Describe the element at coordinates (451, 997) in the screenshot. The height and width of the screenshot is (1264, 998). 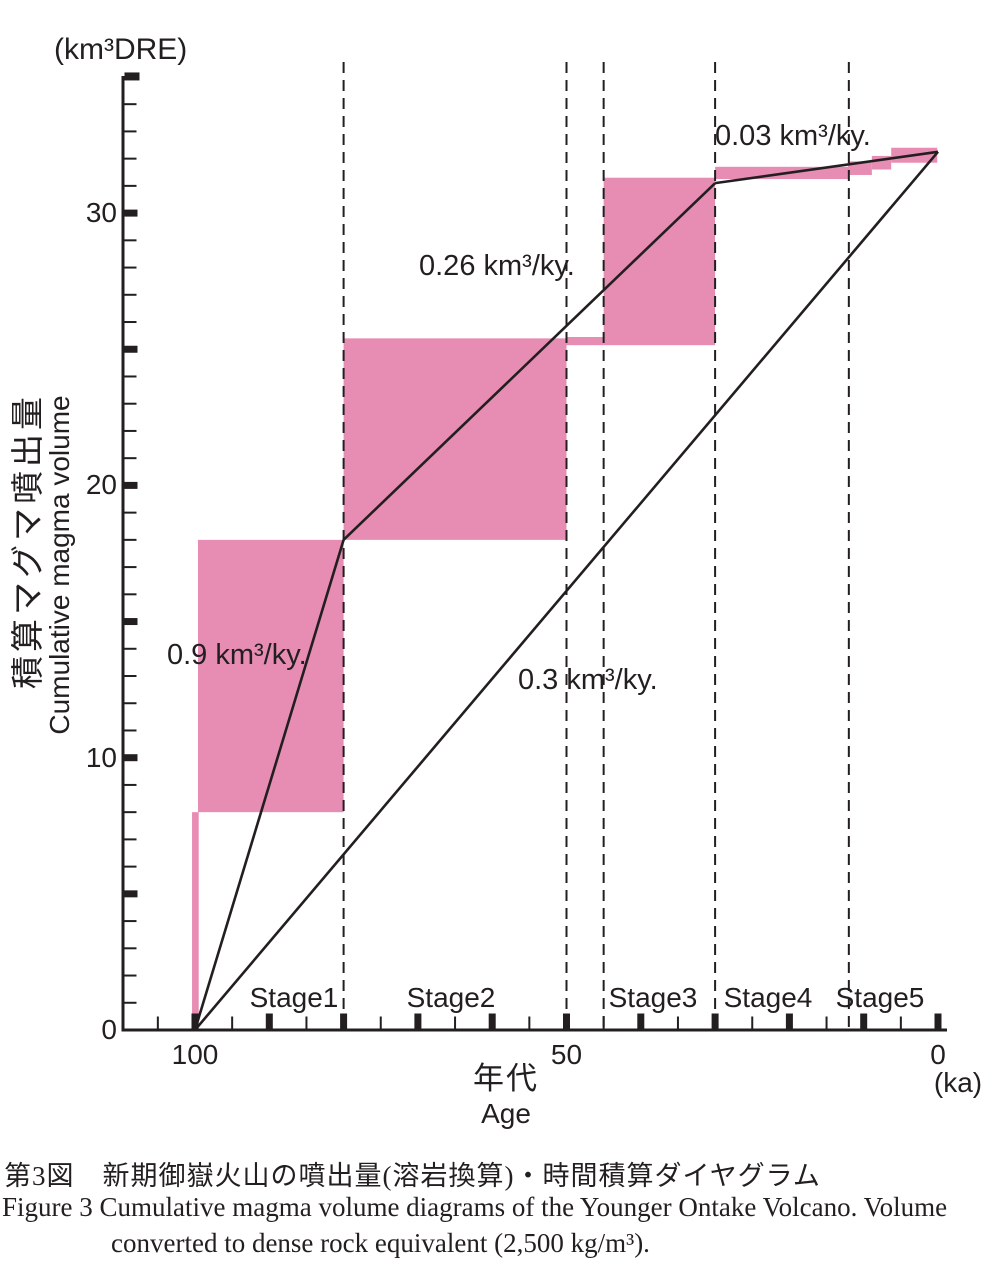
I see `stage-label: Stage2` at that location.